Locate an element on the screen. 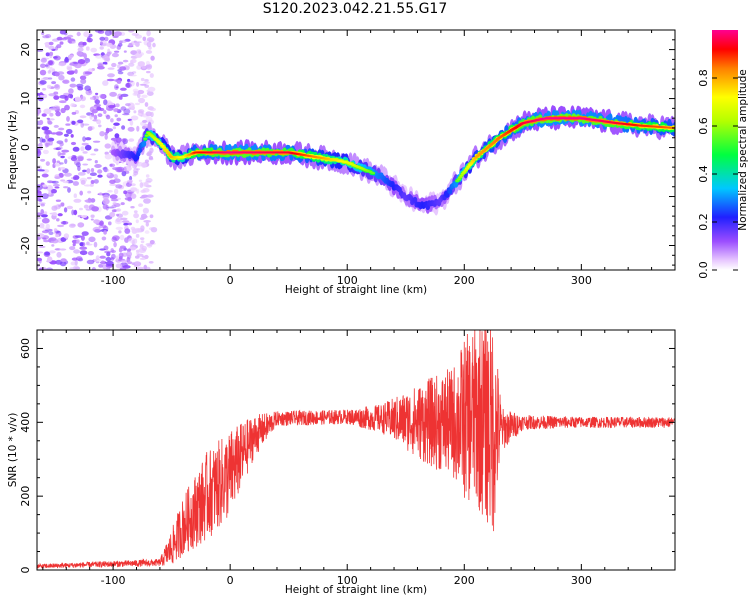 The height and width of the screenshot is (600, 750). y-tick-label: 400 is located at coordinates (25, 422).